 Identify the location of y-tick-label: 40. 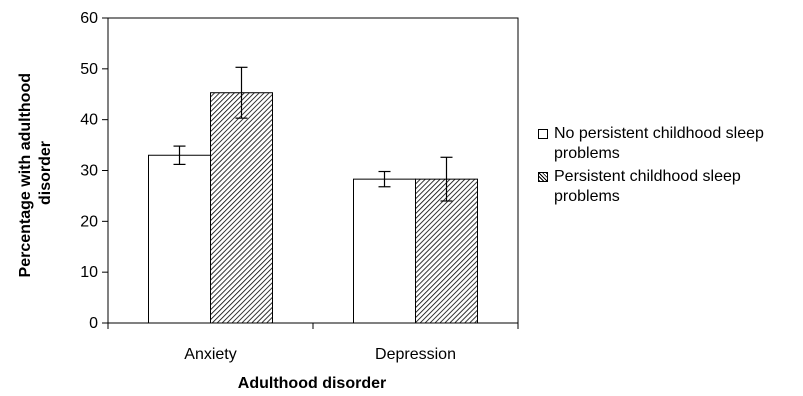
(89, 120).